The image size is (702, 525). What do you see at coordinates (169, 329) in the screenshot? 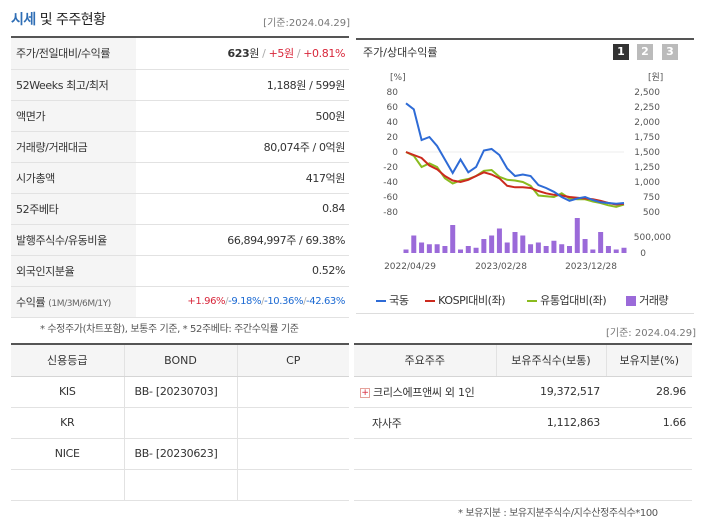
I see `quote-footnote: * 수정주가(차트포함), 보통주 기준, * 52주베타: 주간수익률 기준` at bounding box center [169, 329].